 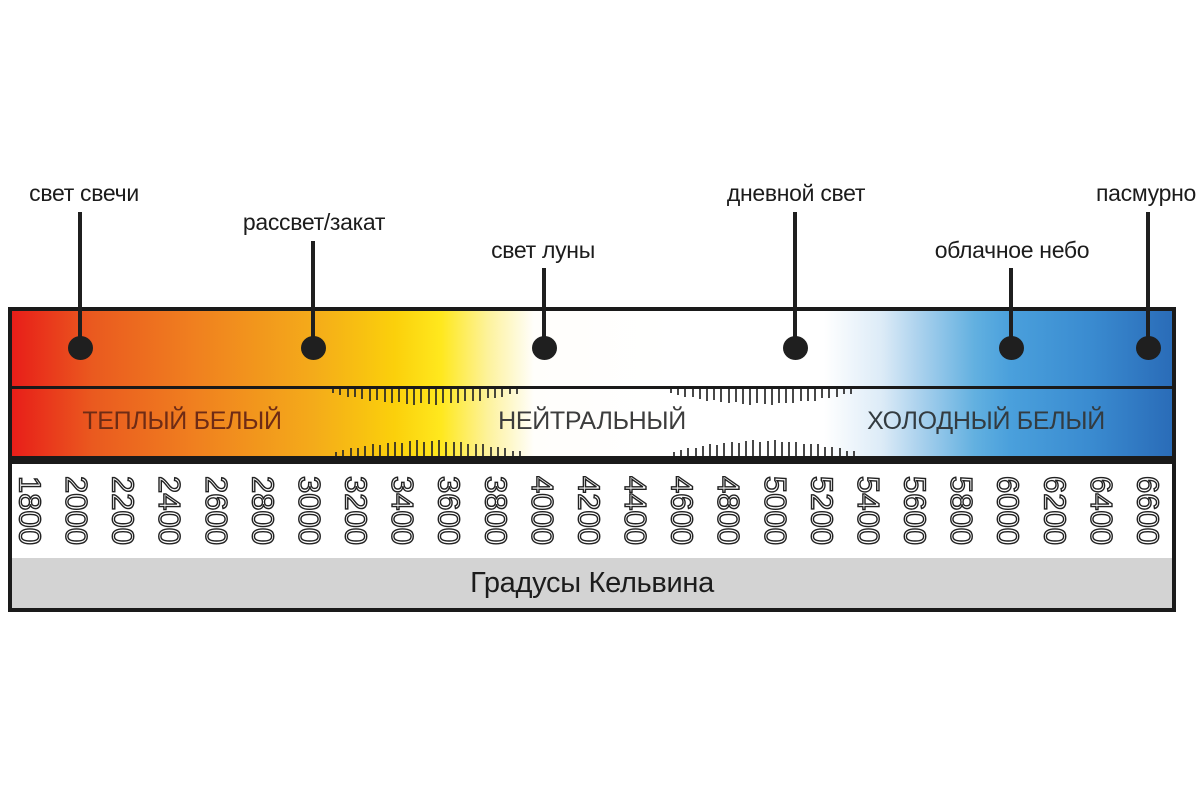 I want to click on callout-label: рассвет/закат, so click(x=314, y=222).